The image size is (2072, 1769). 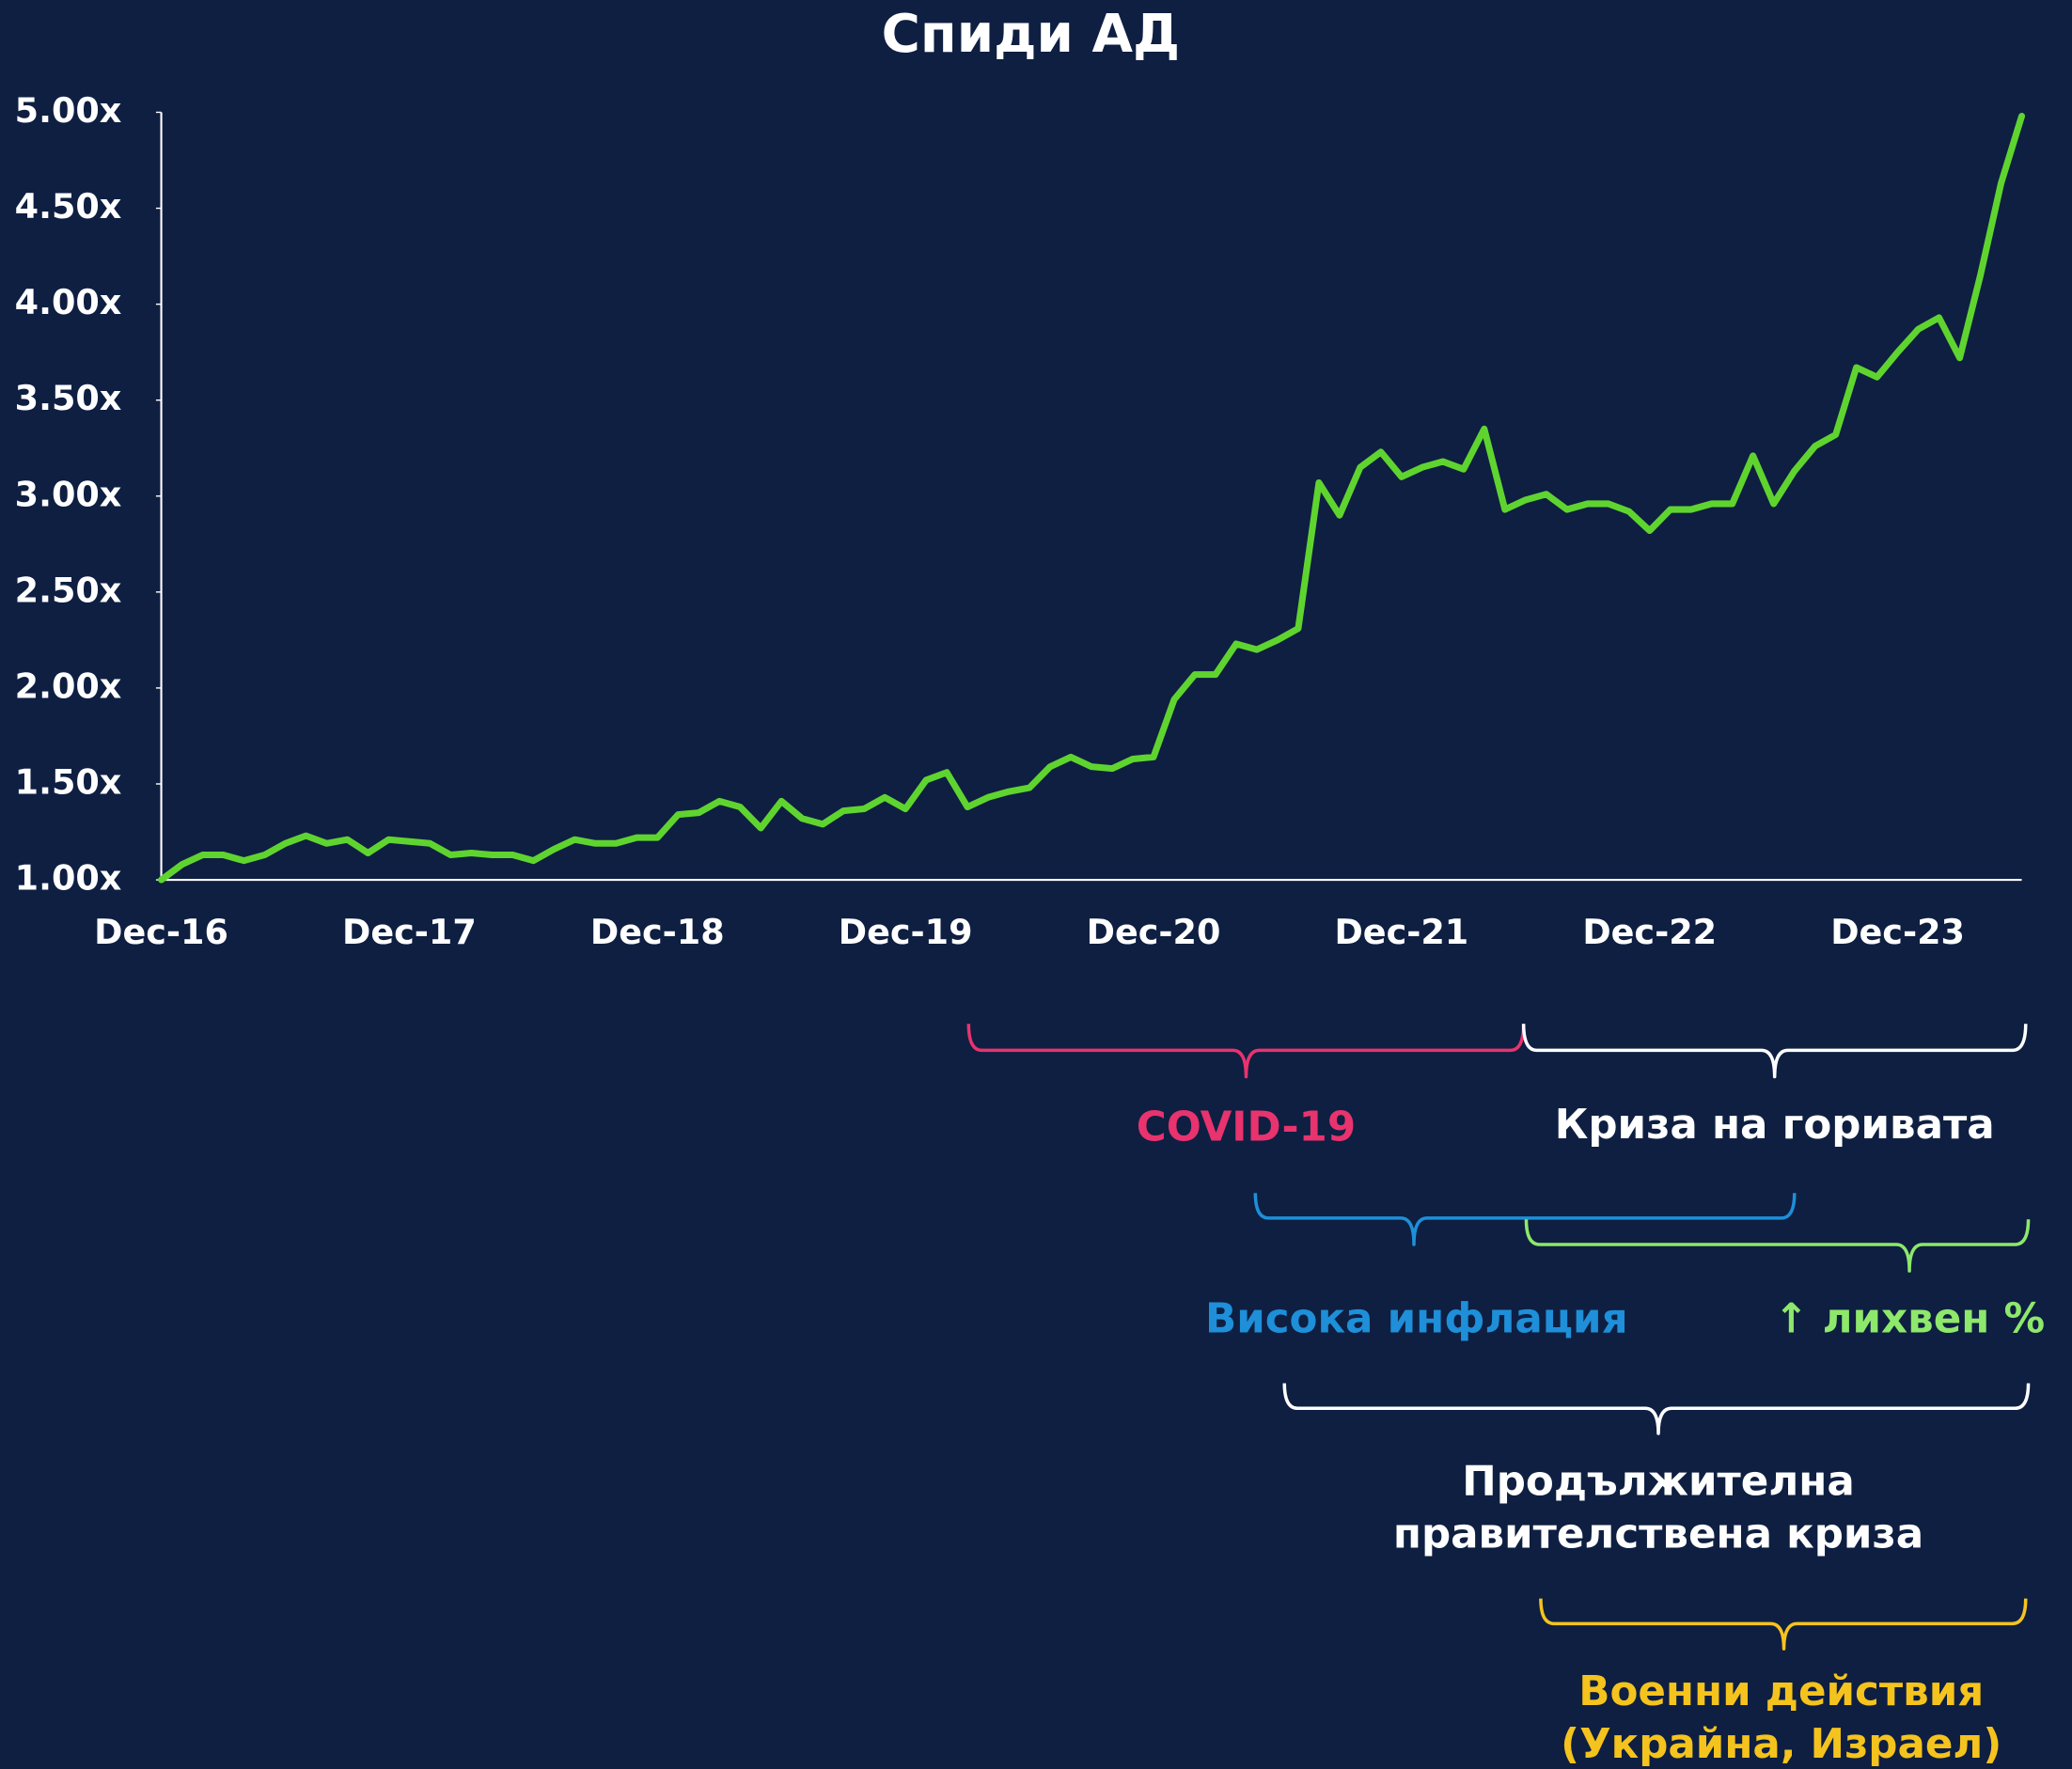 What do you see at coordinates (409, 932) in the screenshot?
I see `x-tick-label: Dec-17` at bounding box center [409, 932].